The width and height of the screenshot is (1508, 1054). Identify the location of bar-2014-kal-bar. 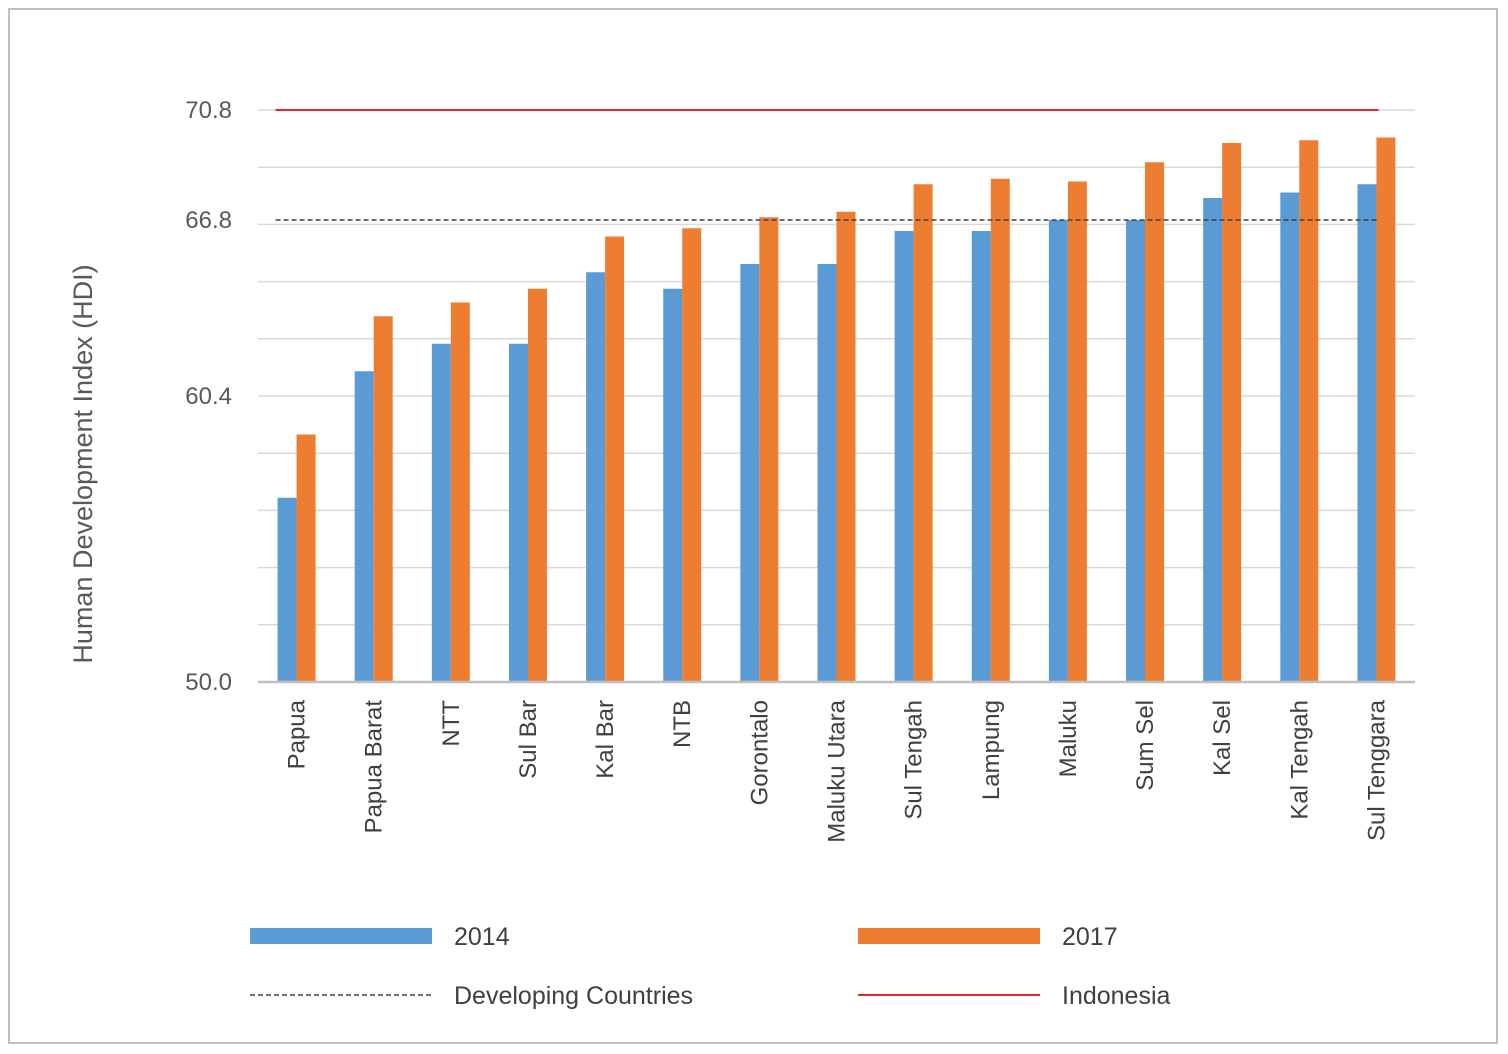
(596, 477).